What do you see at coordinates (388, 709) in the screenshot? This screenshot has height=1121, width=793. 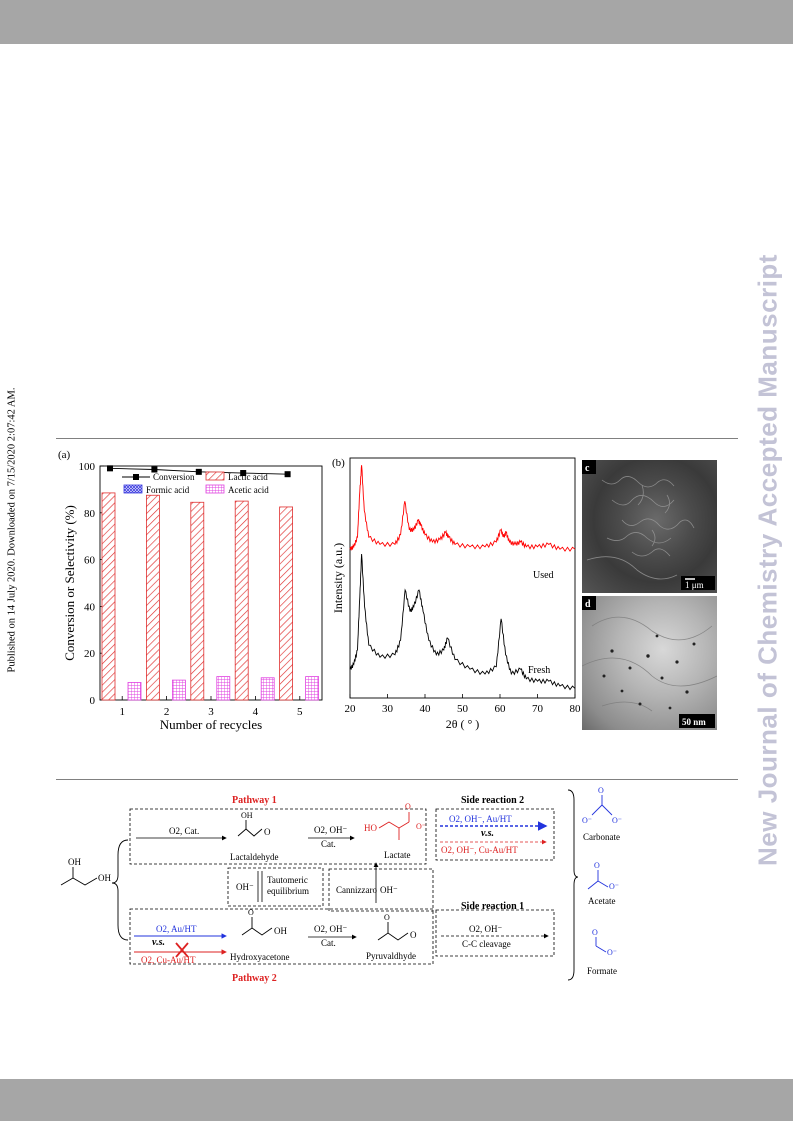 I see `x-tick-label: 30` at bounding box center [388, 709].